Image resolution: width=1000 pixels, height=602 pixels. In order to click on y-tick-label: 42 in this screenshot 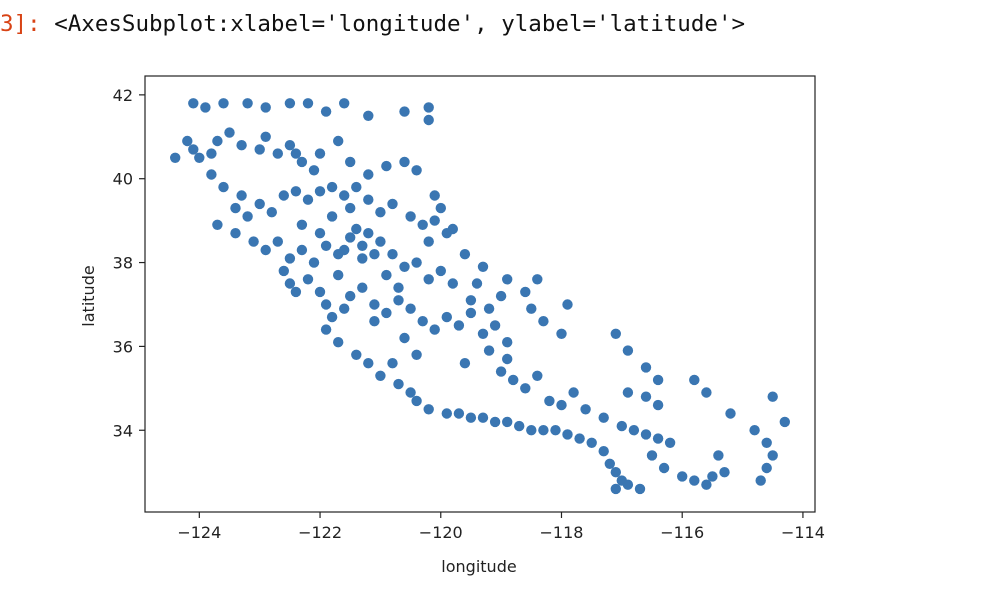, I will do `click(123, 95)`.